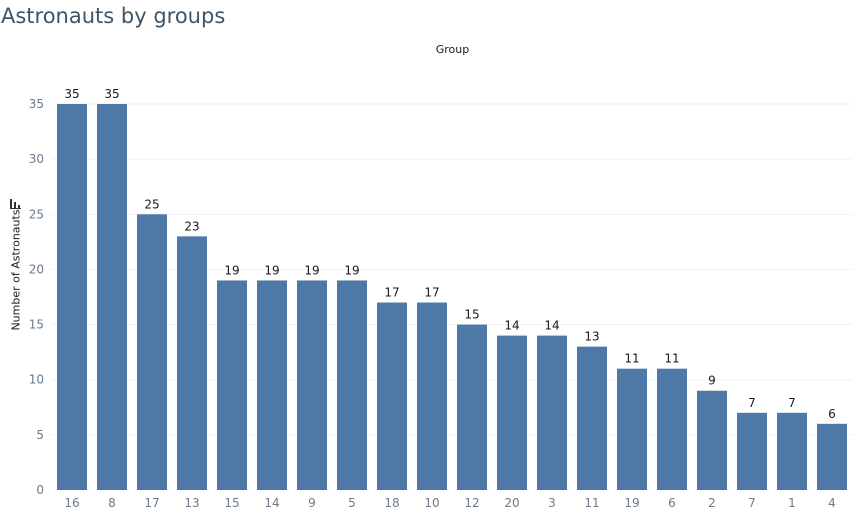 The image size is (864, 518). What do you see at coordinates (191, 226) in the screenshot?
I see `data-label: 23` at bounding box center [191, 226].